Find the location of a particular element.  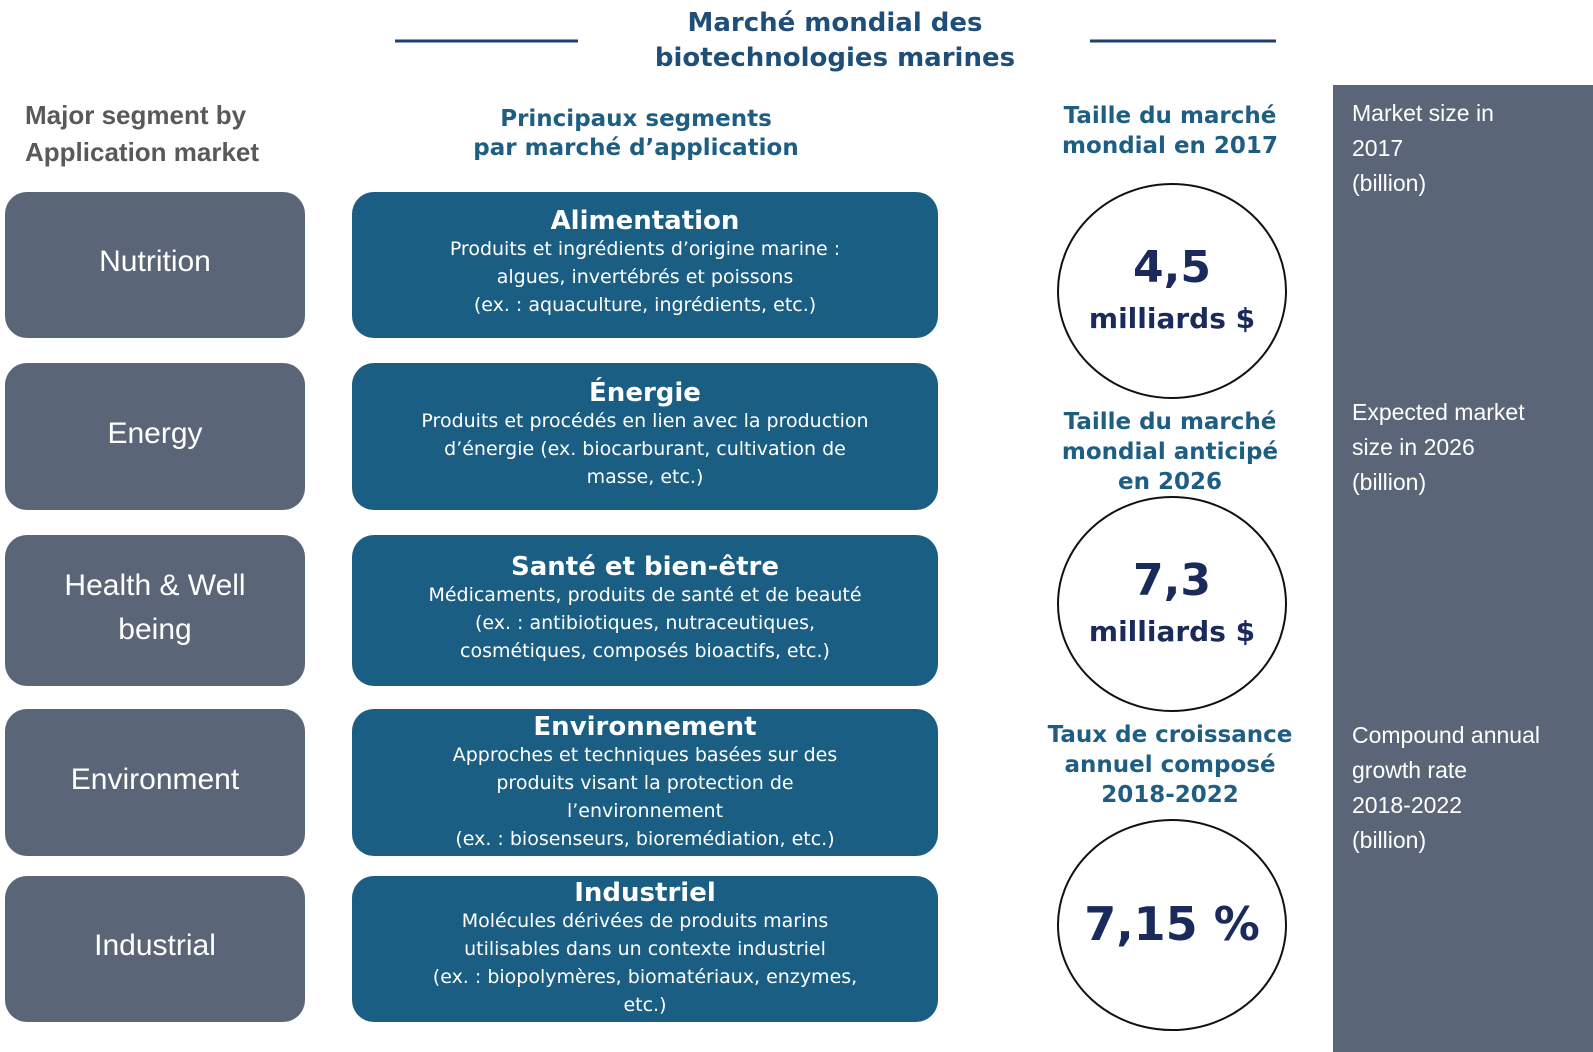

segment-description: etc.) is located at coordinates (645, 1005).